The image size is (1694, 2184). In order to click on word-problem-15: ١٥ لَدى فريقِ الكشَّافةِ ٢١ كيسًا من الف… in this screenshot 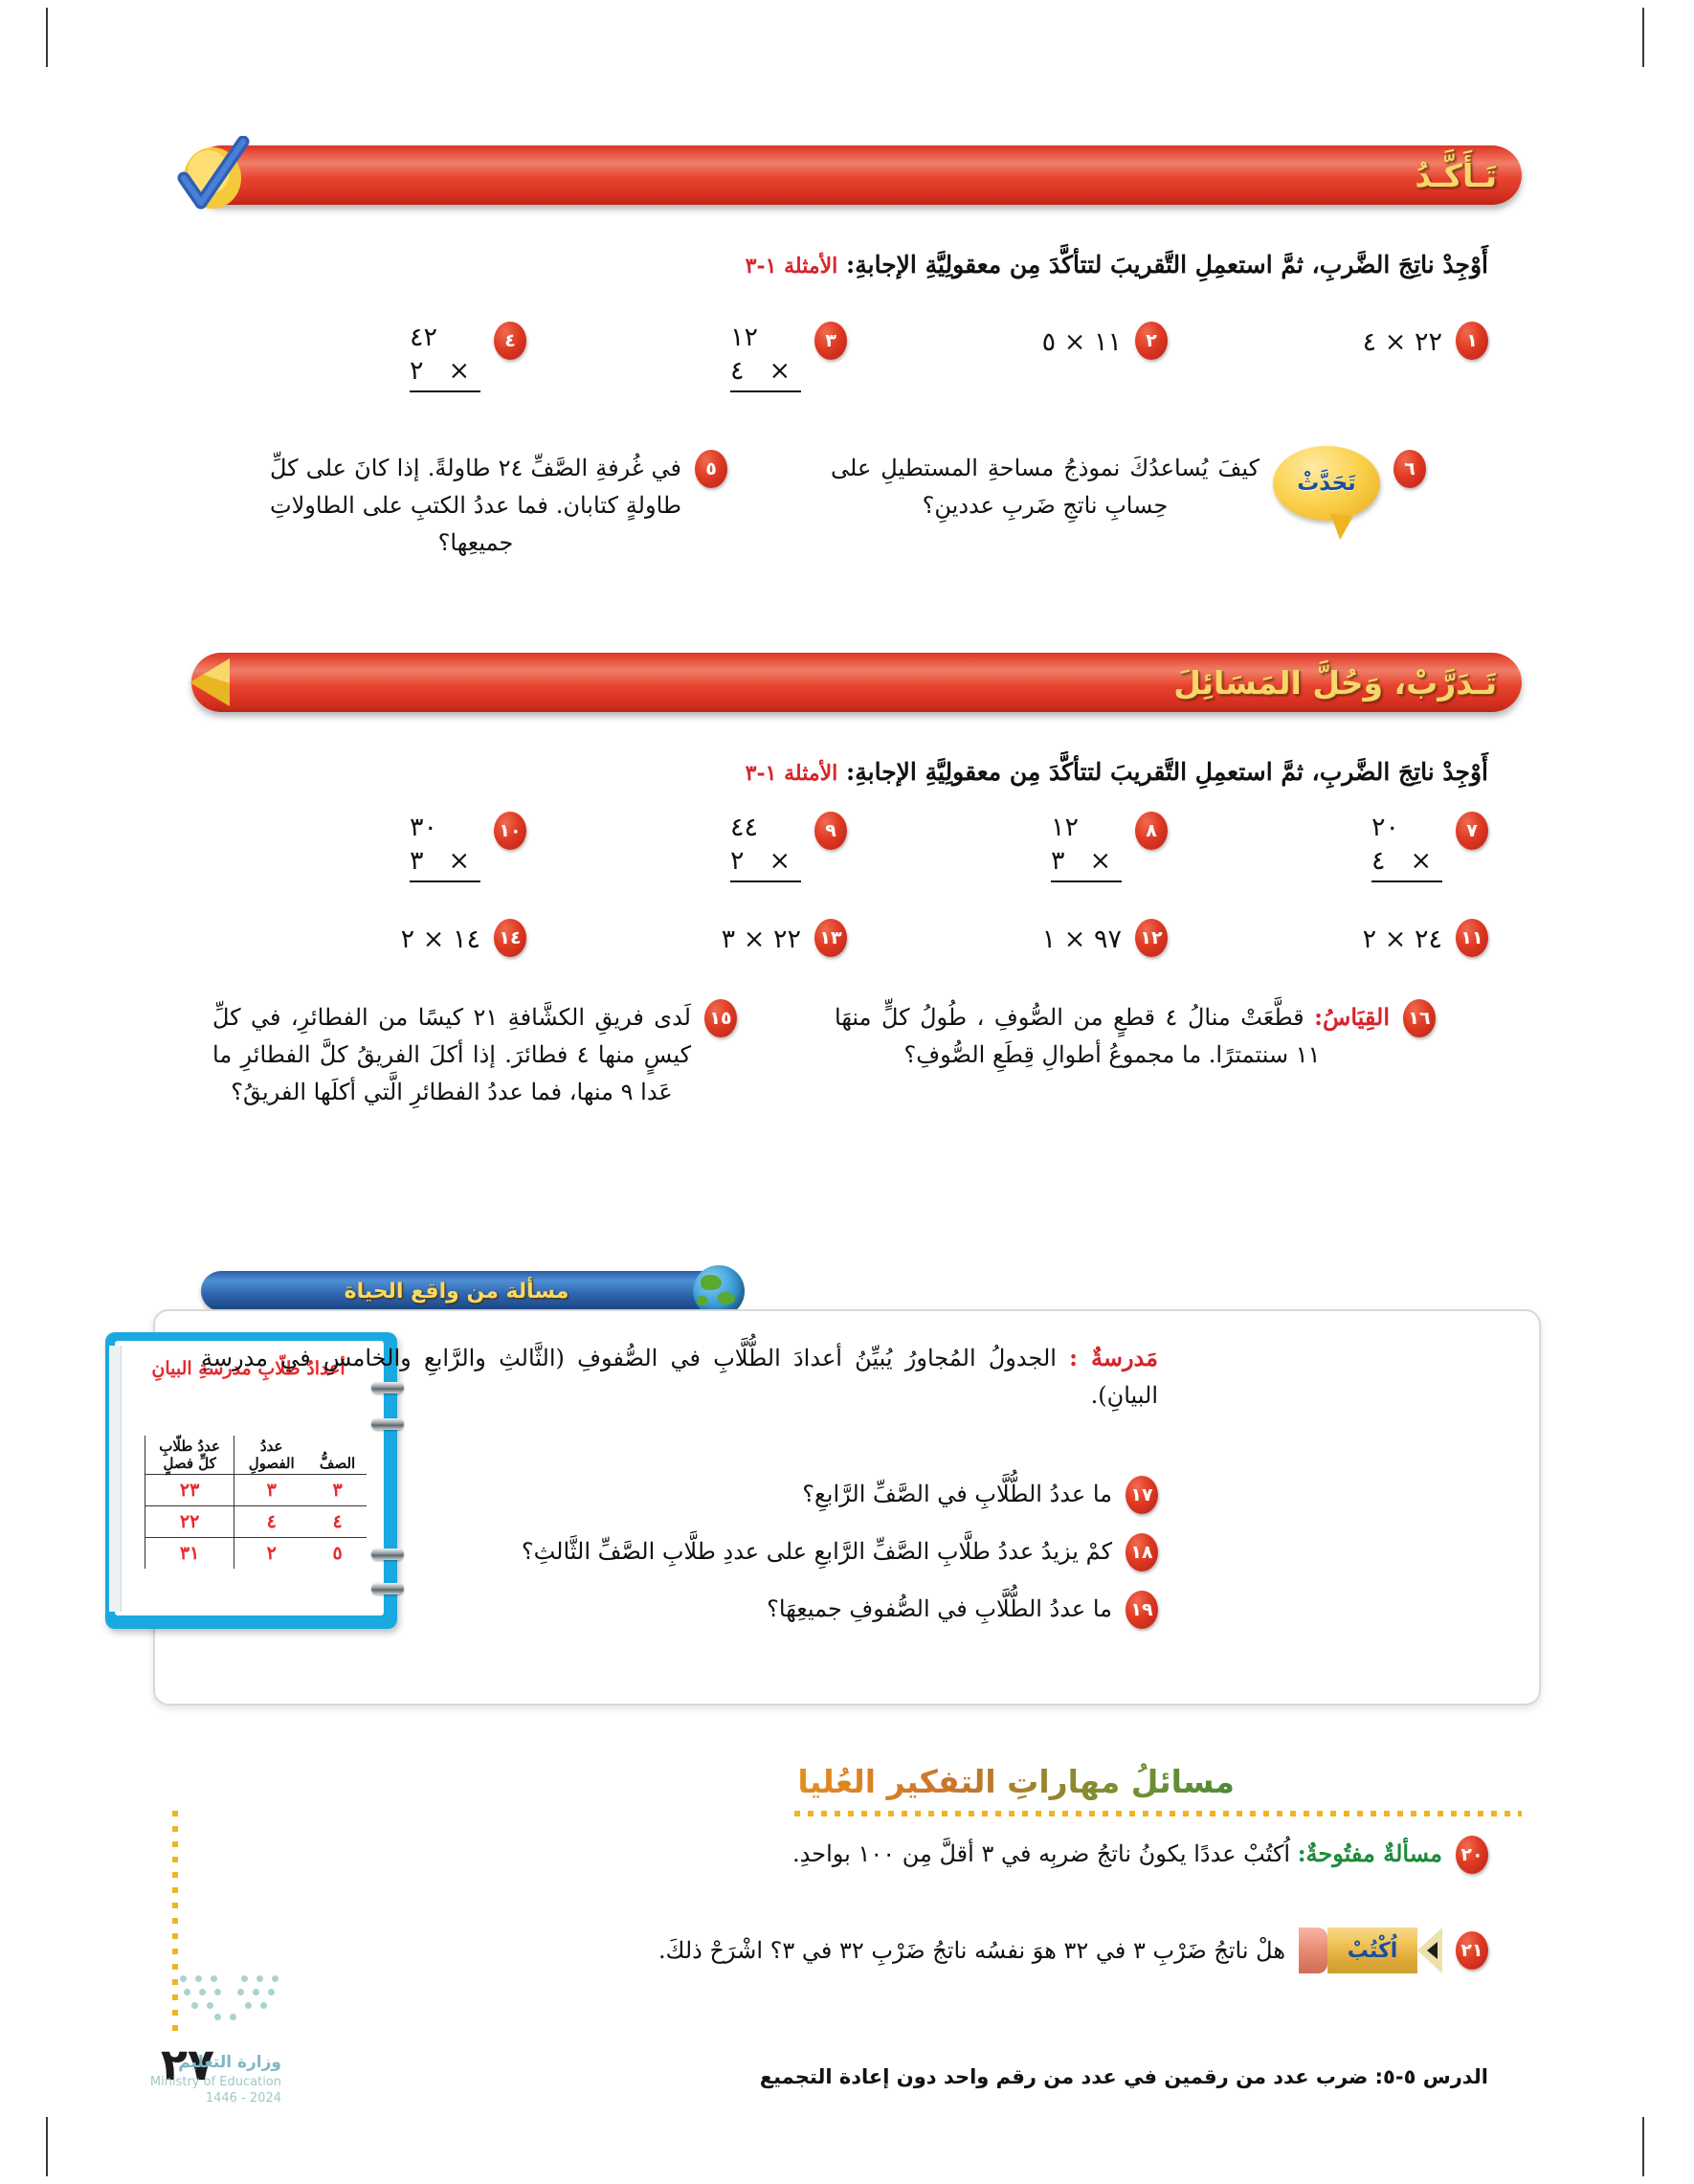, I will do `click(469, 1055)`.